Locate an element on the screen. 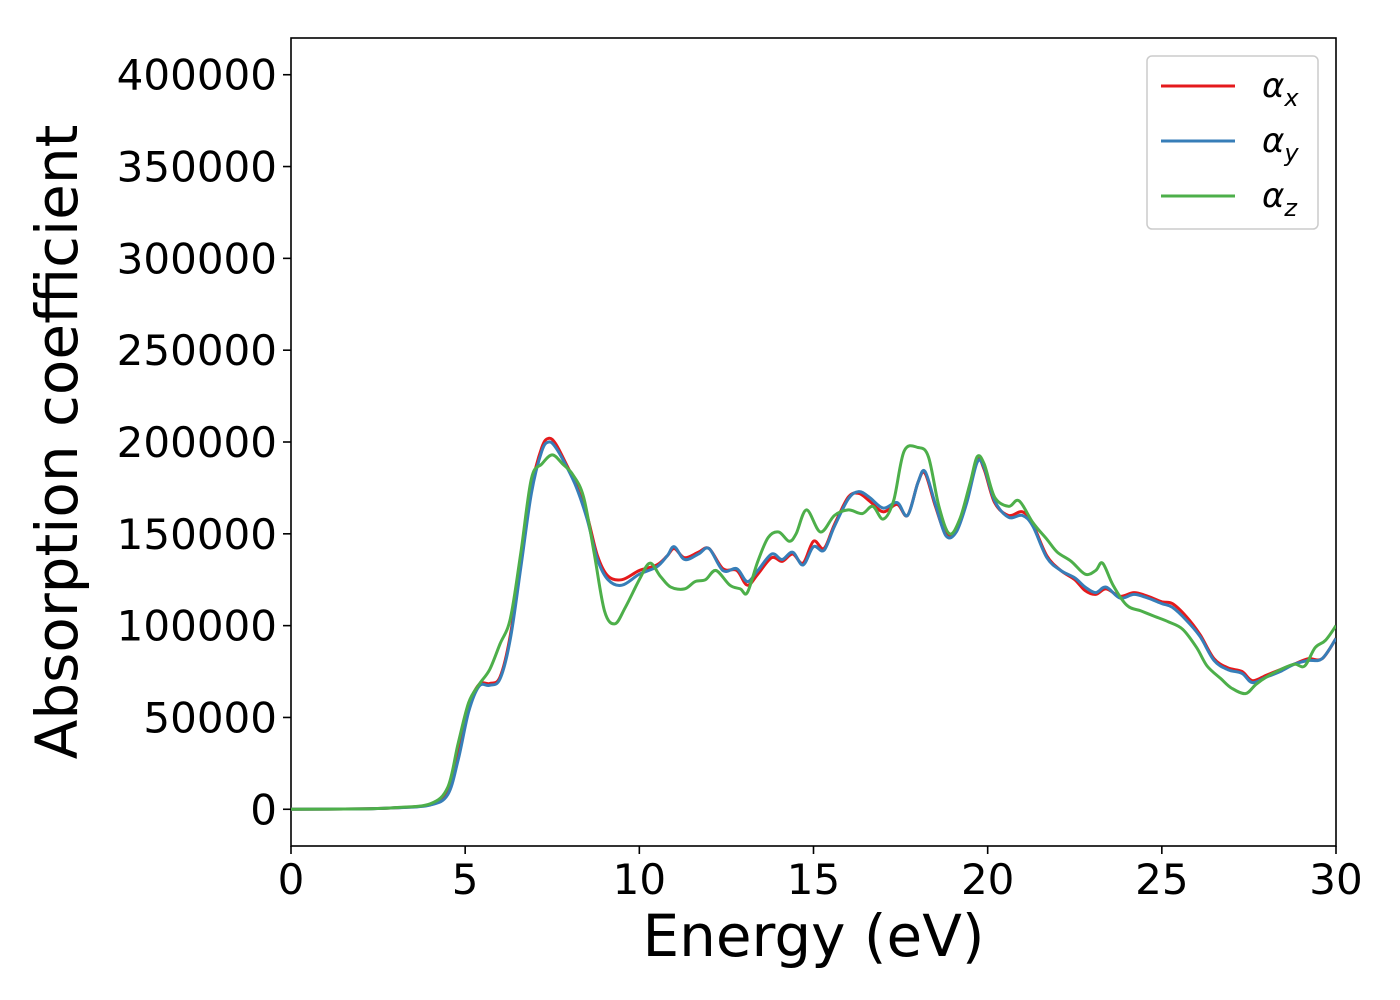 The image size is (1400, 1000). x-tick-label: 30 is located at coordinates (1335, 879).